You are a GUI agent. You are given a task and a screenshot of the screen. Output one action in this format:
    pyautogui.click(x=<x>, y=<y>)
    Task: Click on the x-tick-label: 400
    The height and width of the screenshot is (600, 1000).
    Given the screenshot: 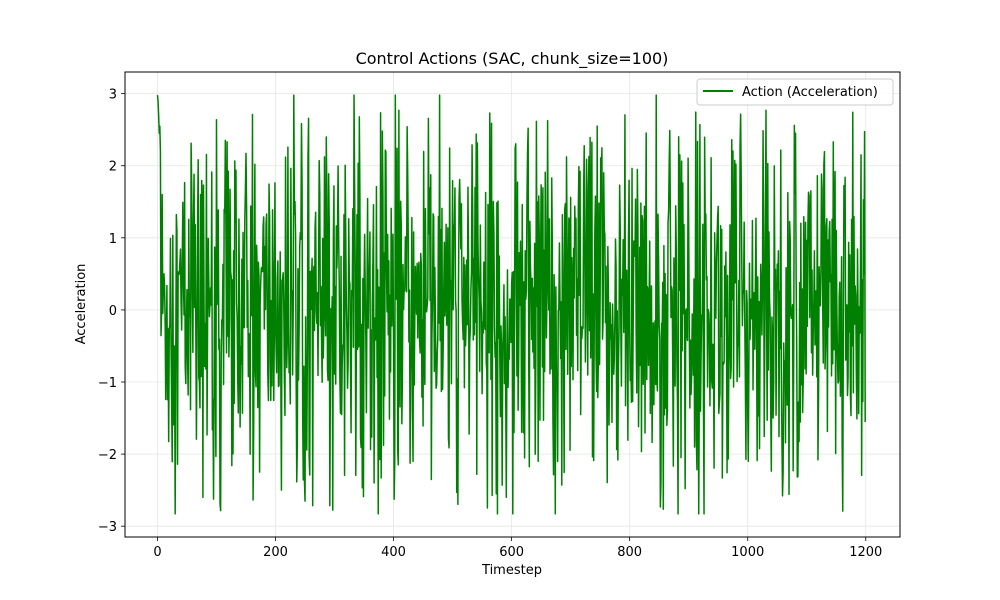 What is the action you would take?
    pyautogui.click(x=393, y=552)
    